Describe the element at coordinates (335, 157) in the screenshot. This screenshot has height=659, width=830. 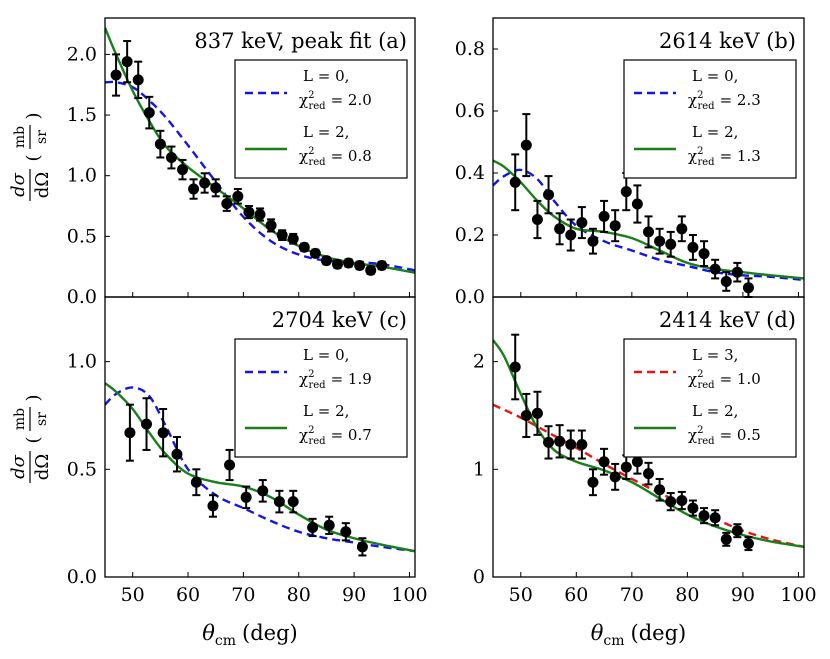
I see `legend-chi2: χ2 red = 0.8` at that location.